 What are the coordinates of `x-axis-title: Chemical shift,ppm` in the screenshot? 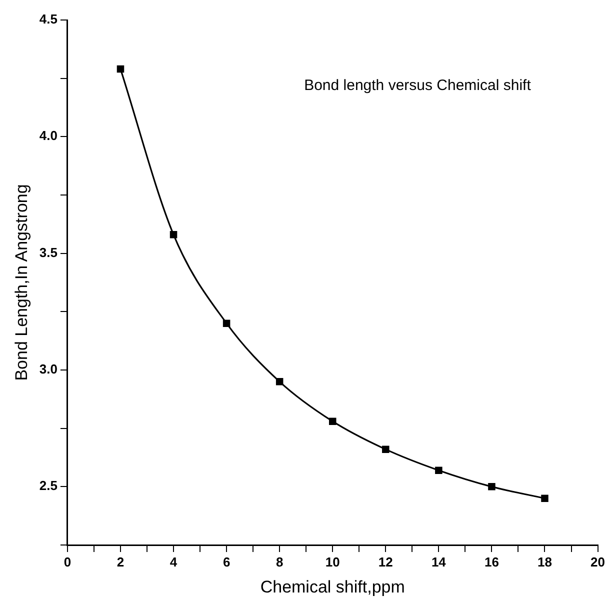 It's located at (332, 586).